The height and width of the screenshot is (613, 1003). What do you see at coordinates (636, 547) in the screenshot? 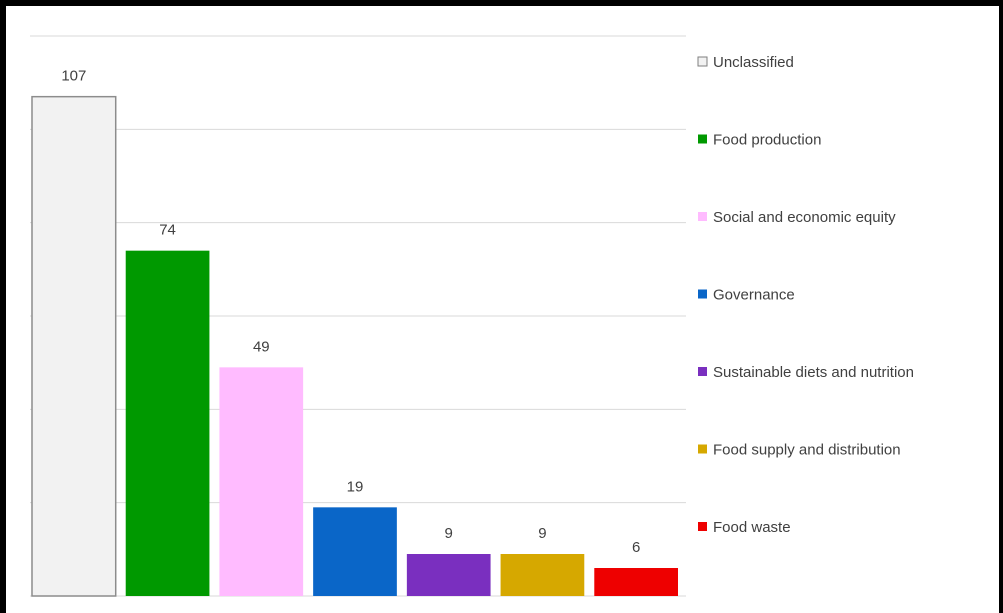
I see `data-label-6: 6` at bounding box center [636, 547].